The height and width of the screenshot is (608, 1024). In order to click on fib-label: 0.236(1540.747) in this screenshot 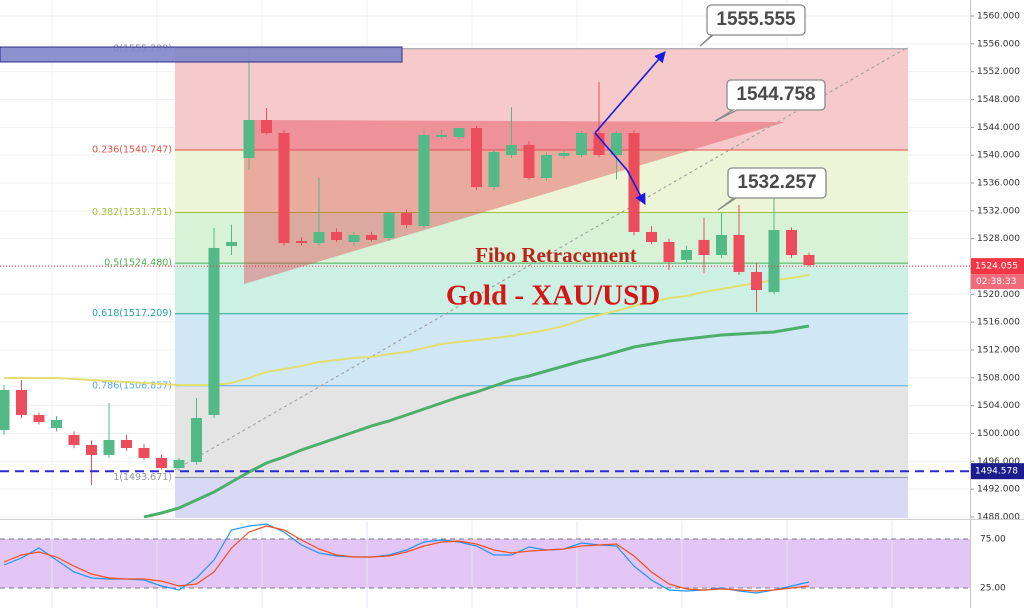, I will do `click(132, 149)`.